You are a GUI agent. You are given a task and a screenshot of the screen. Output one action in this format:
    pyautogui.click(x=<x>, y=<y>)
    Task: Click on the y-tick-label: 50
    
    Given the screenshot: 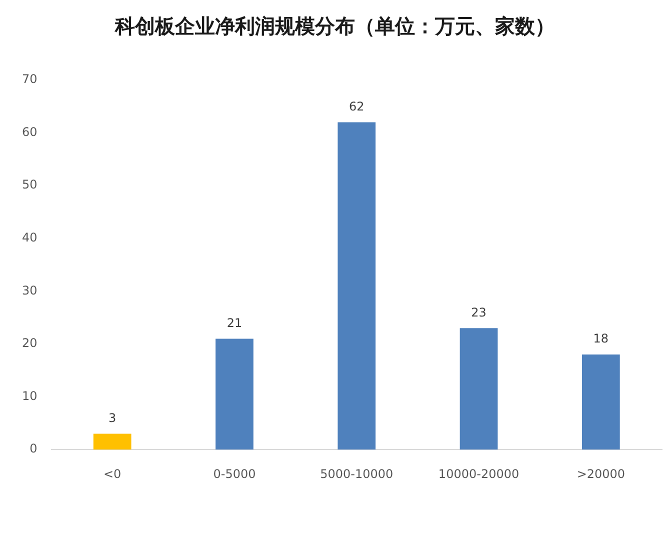 What is the action you would take?
    pyautogui.click(x=30, y=185)
    